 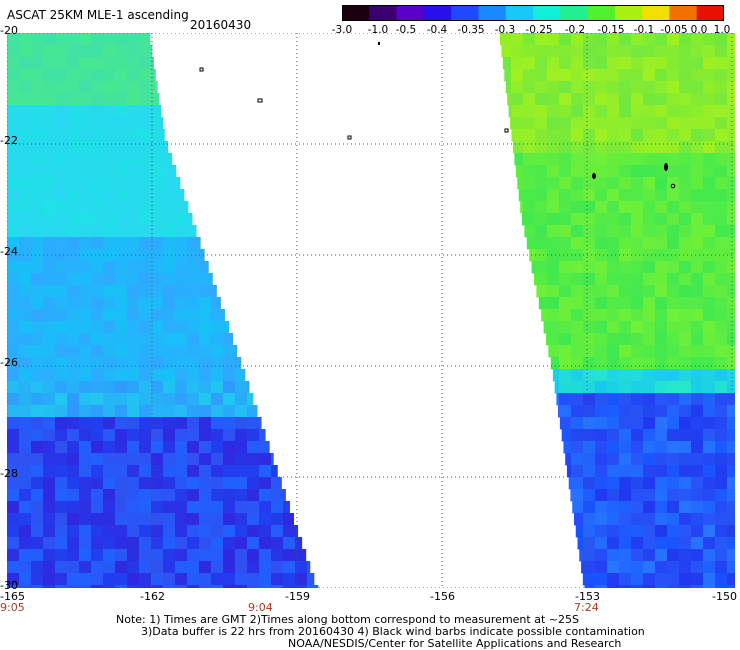 What do you see at coordinates (260, 607) in the screenshot?
I see `pass-time-label: 9:04` at bounding box center [260, 607].